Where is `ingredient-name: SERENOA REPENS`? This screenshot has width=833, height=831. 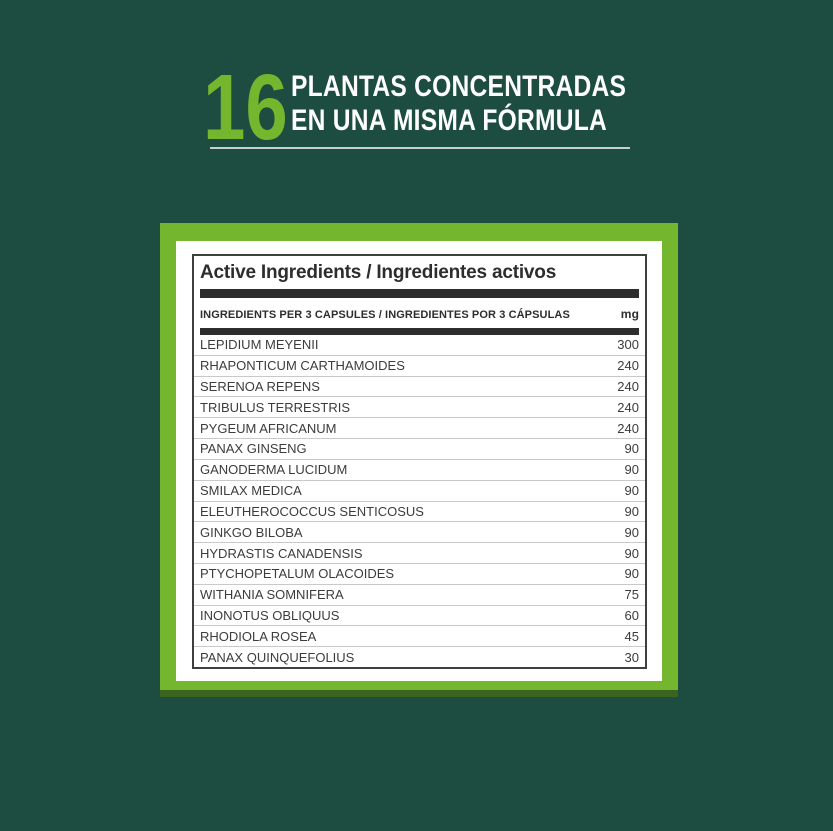
ingredient-name: SERENOA REPENS is located at coordinates (260, 387).